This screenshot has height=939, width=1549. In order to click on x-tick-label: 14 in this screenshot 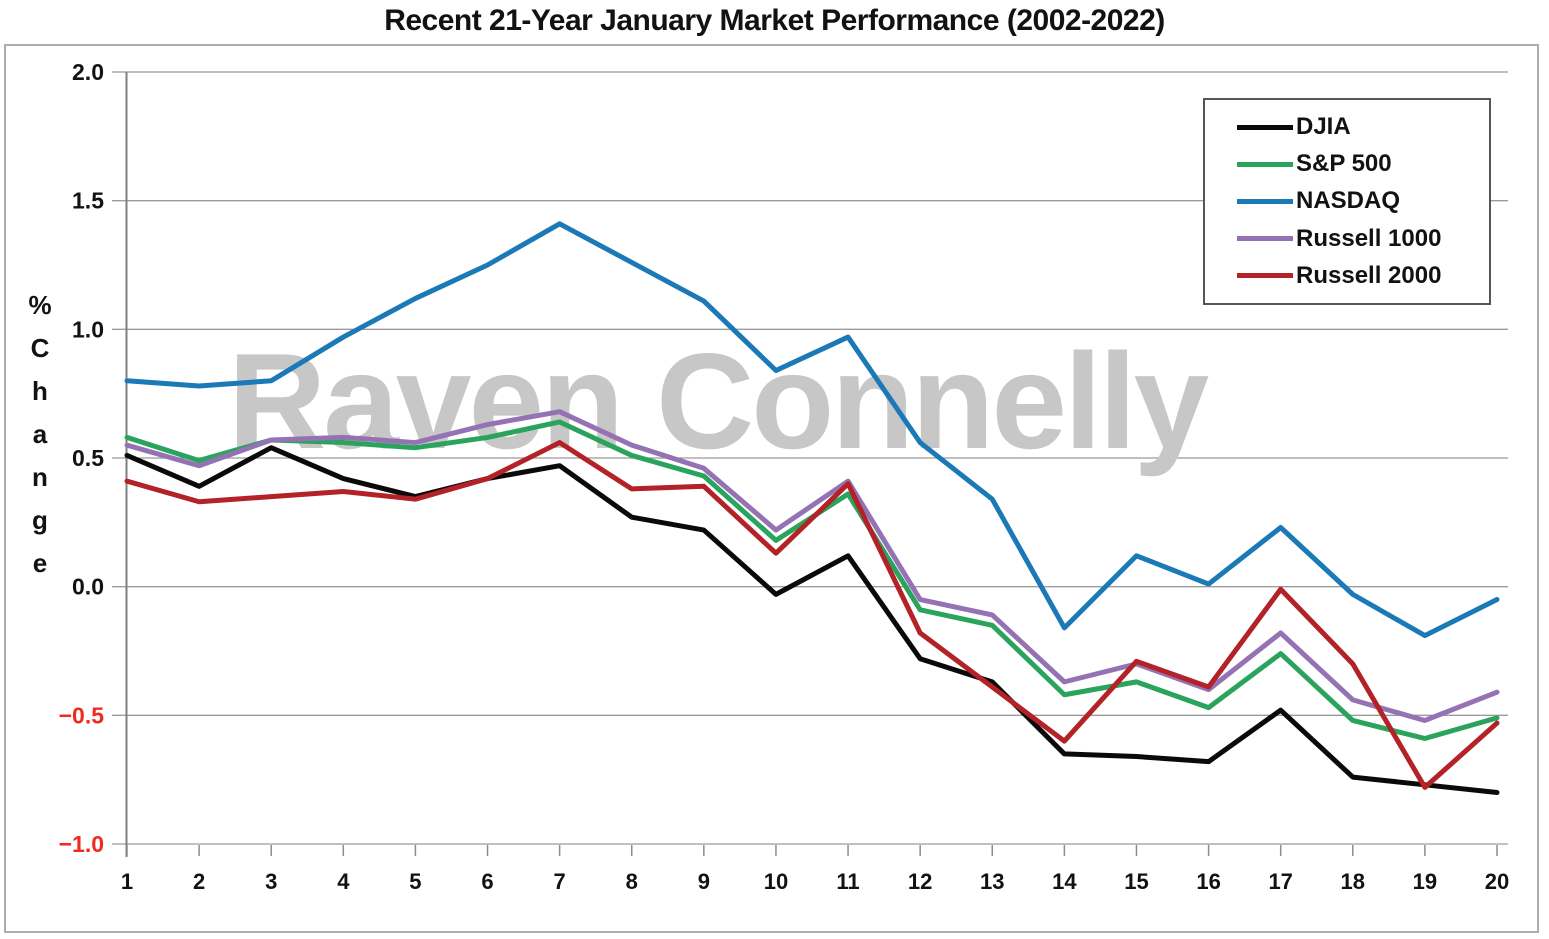, I will do `click(1064, 881)`.